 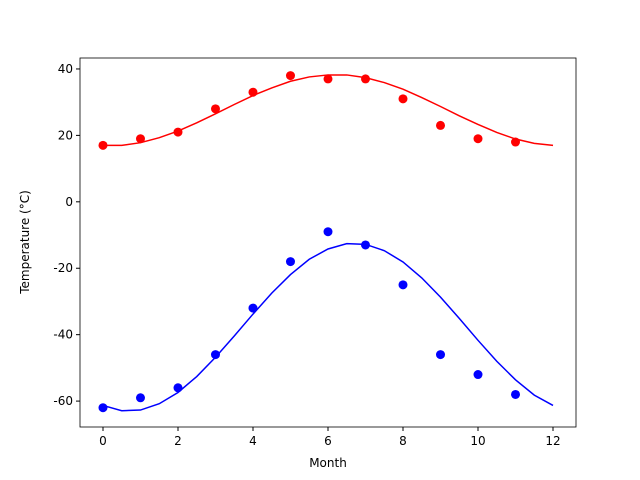 What do you see at coordinates (63, 335) in the screenshot?
I see `y-tick-label: -40` at bounding box center [63, 335].